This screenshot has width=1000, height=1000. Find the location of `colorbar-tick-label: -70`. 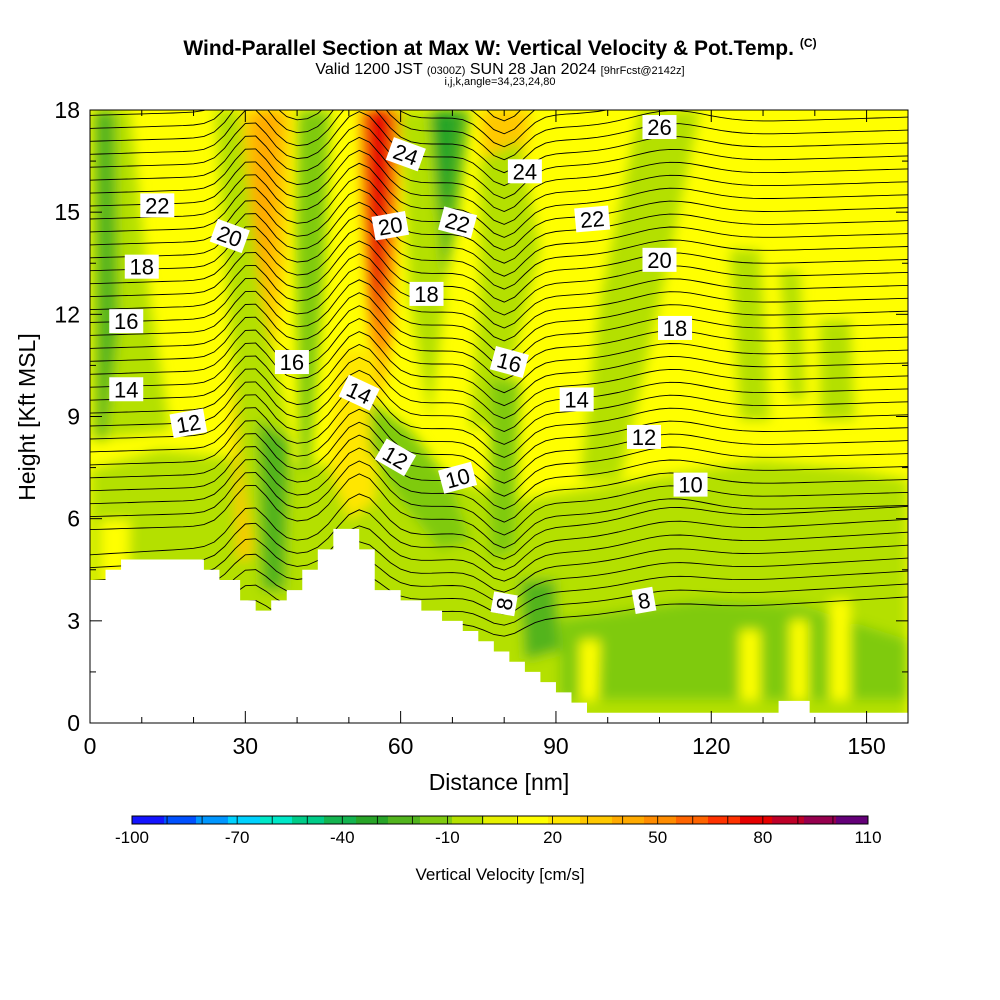

colorbar-tick-label: -70 is located at coordinates (237, 837).